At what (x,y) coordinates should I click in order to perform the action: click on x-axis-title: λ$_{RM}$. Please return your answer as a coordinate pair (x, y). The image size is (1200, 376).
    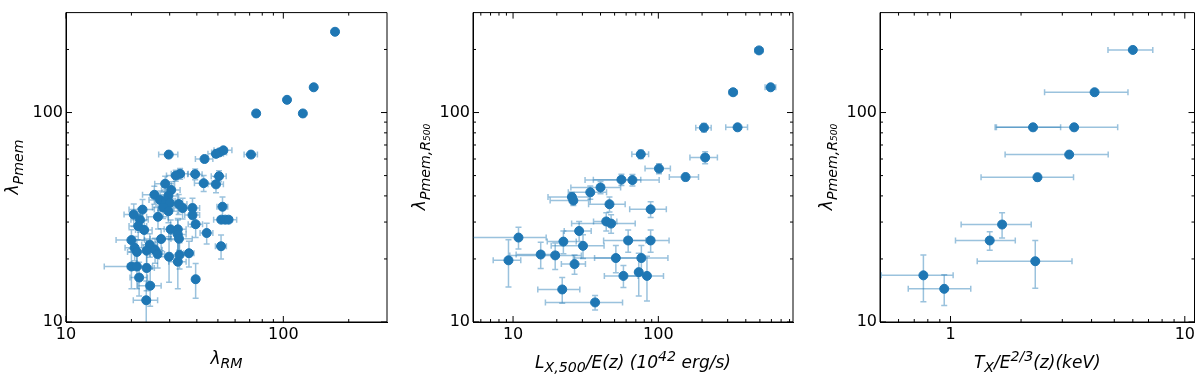
    Looking at the image, I should click on (226, 360).